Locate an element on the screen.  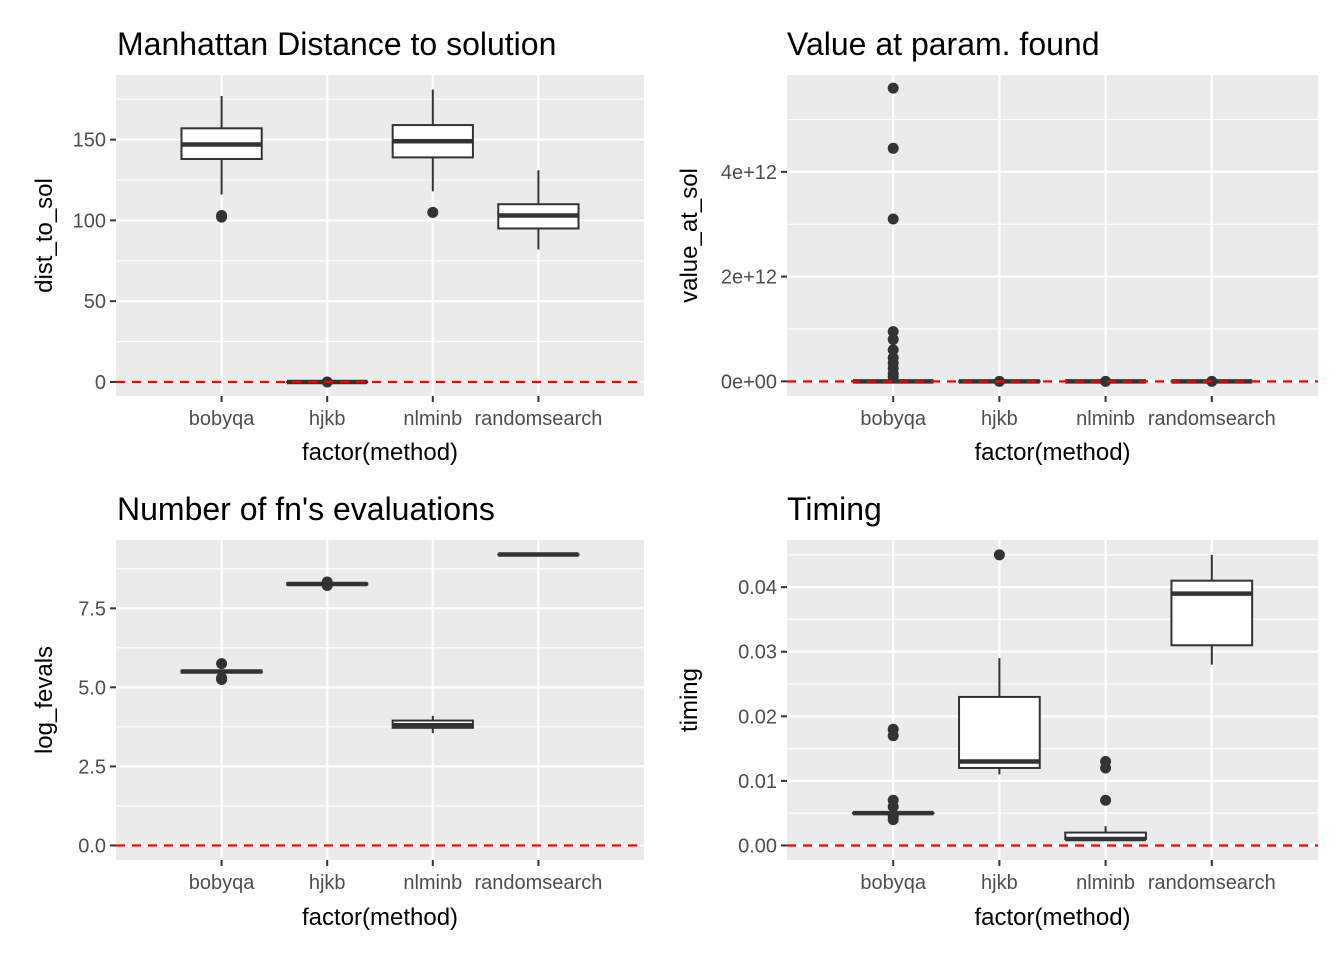
y-tick-label: 0e+00 is located at coordinates (749, 382).